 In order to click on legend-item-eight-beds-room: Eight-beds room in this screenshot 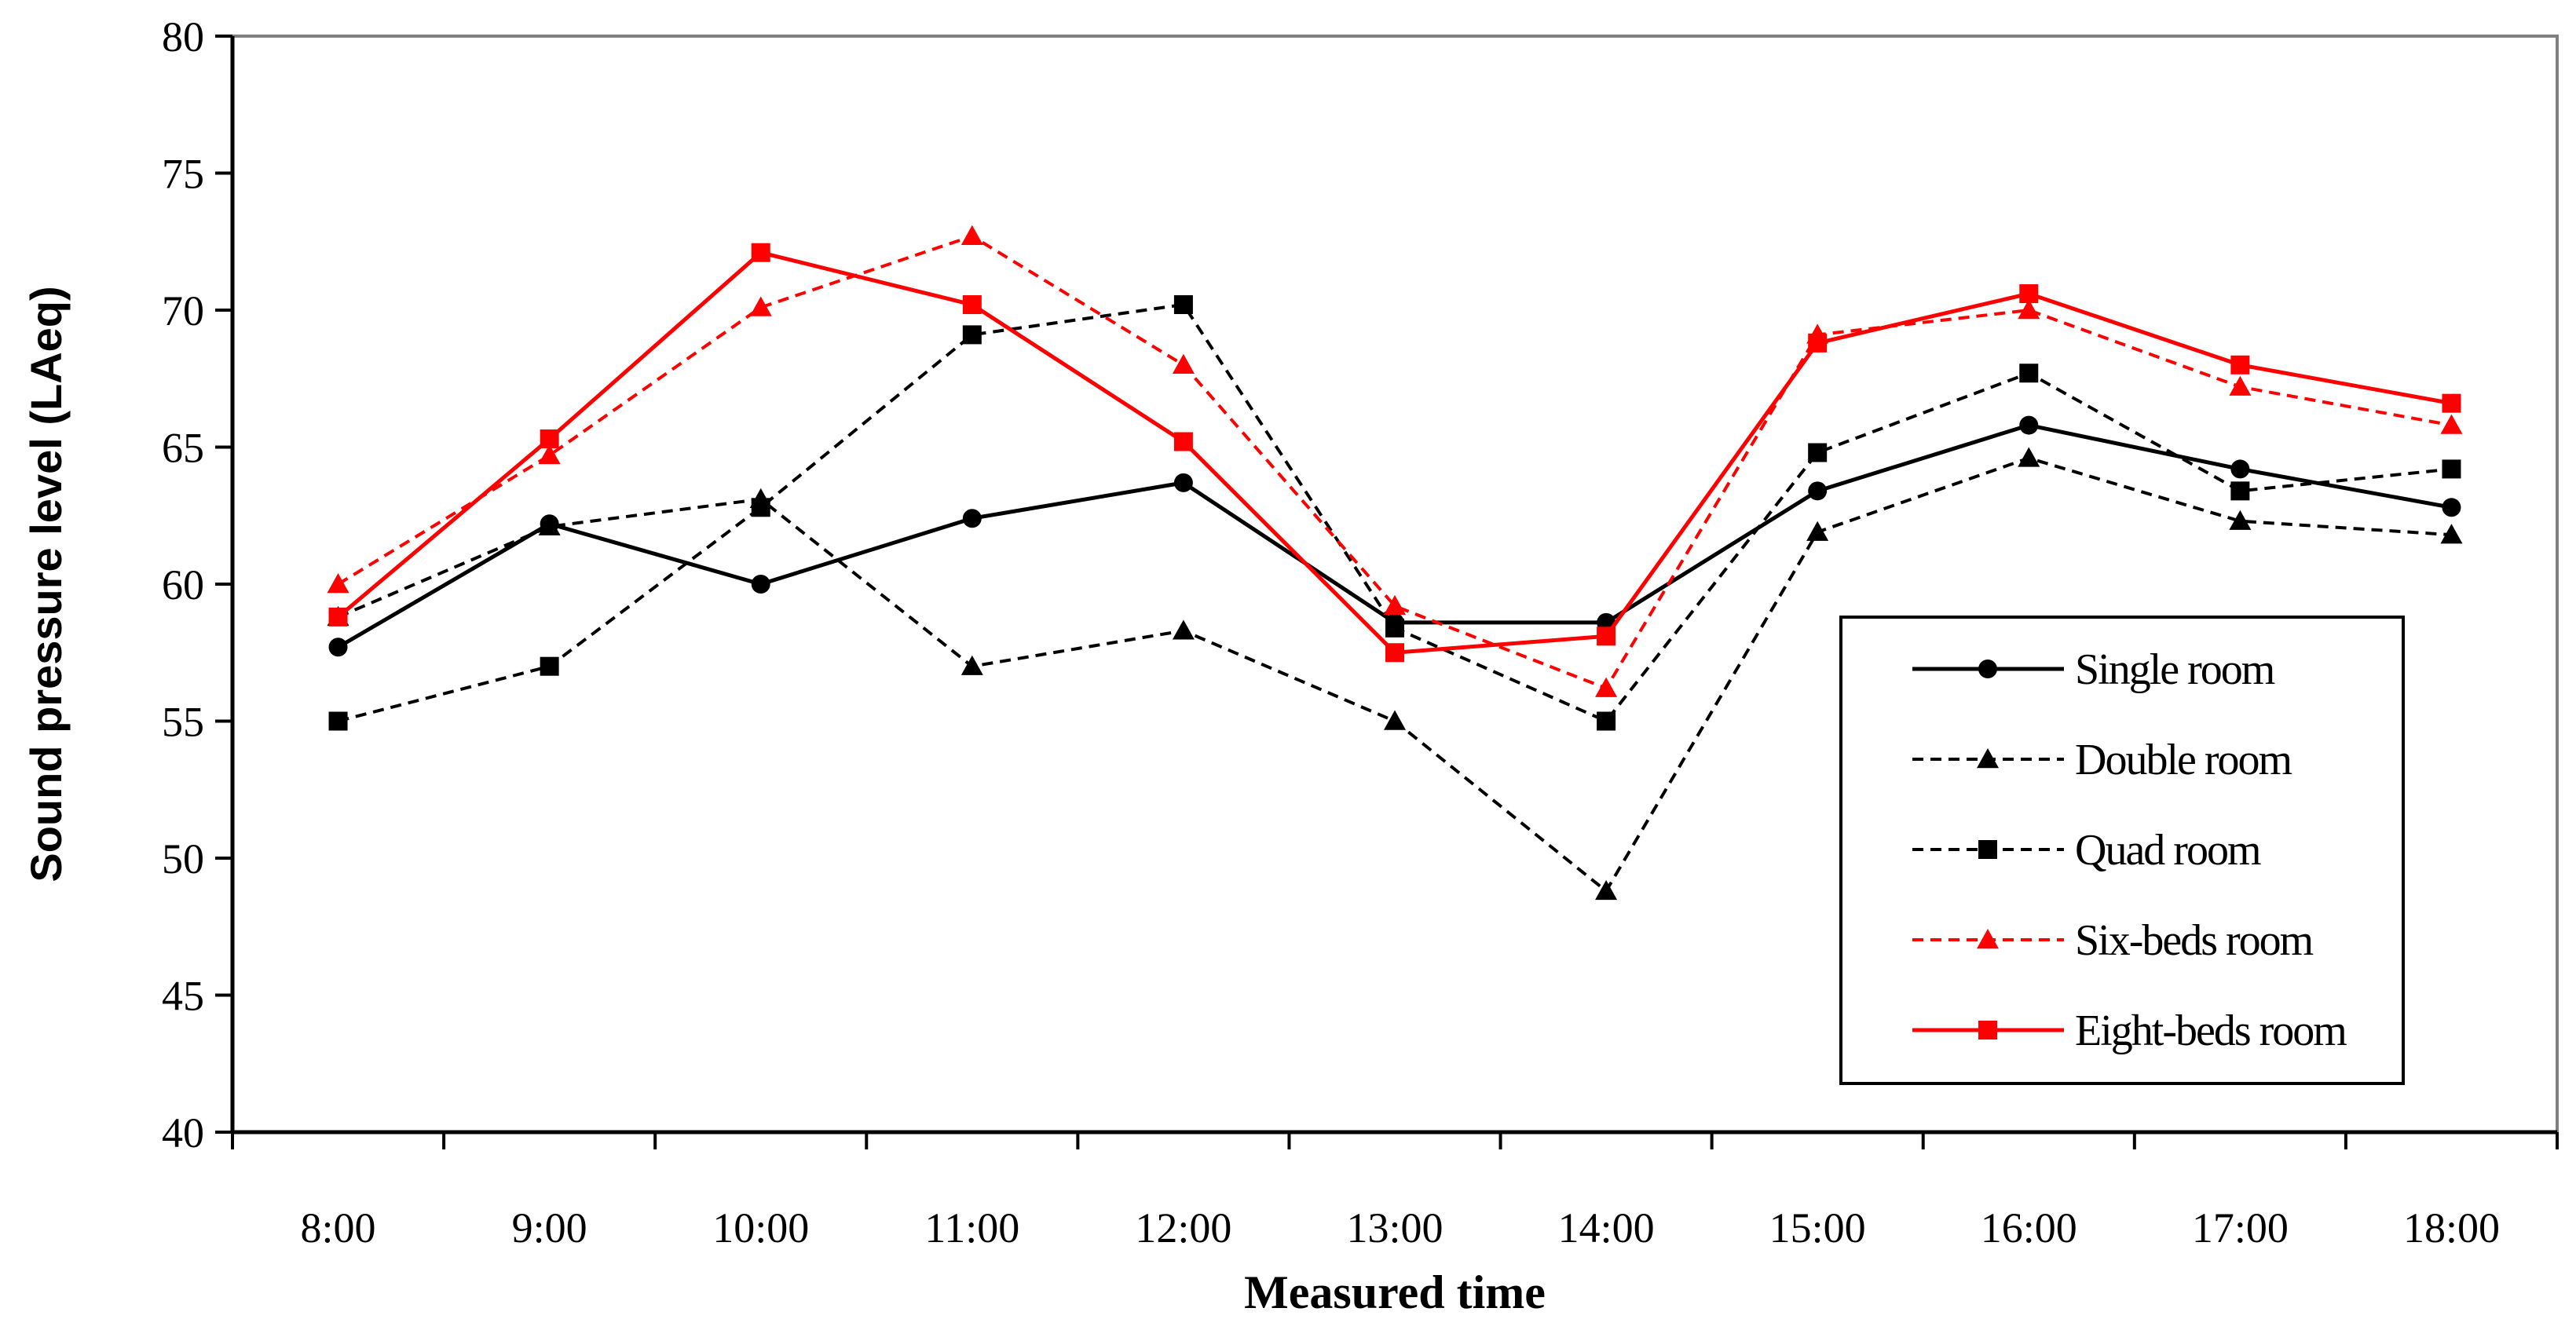, I will do `click(2130, 1031)`.